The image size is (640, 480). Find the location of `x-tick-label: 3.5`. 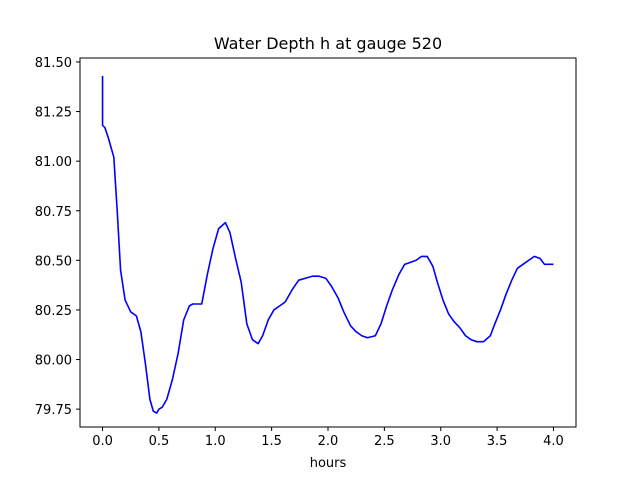

x-tick-label: 3.5 is located at coordinates (497, 441).